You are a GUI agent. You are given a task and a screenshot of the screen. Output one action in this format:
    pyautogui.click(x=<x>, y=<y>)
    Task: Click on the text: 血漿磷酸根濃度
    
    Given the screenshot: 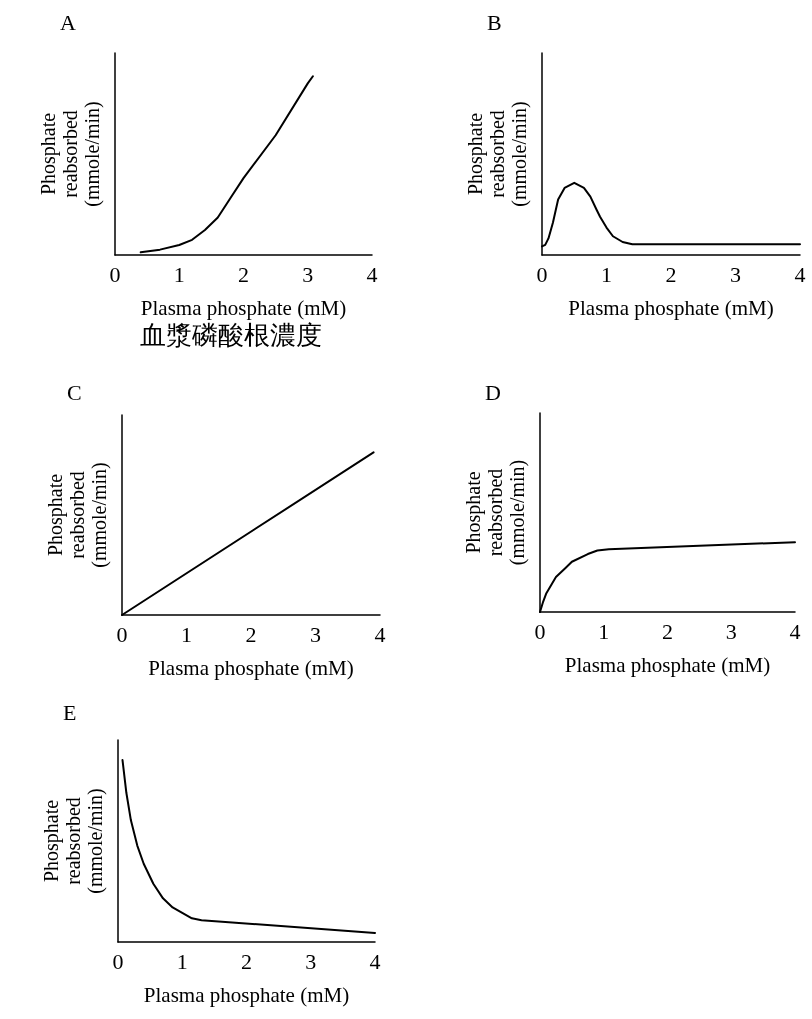 What is the action you would take?
    pyautogui.click(x=231, y=335)
    